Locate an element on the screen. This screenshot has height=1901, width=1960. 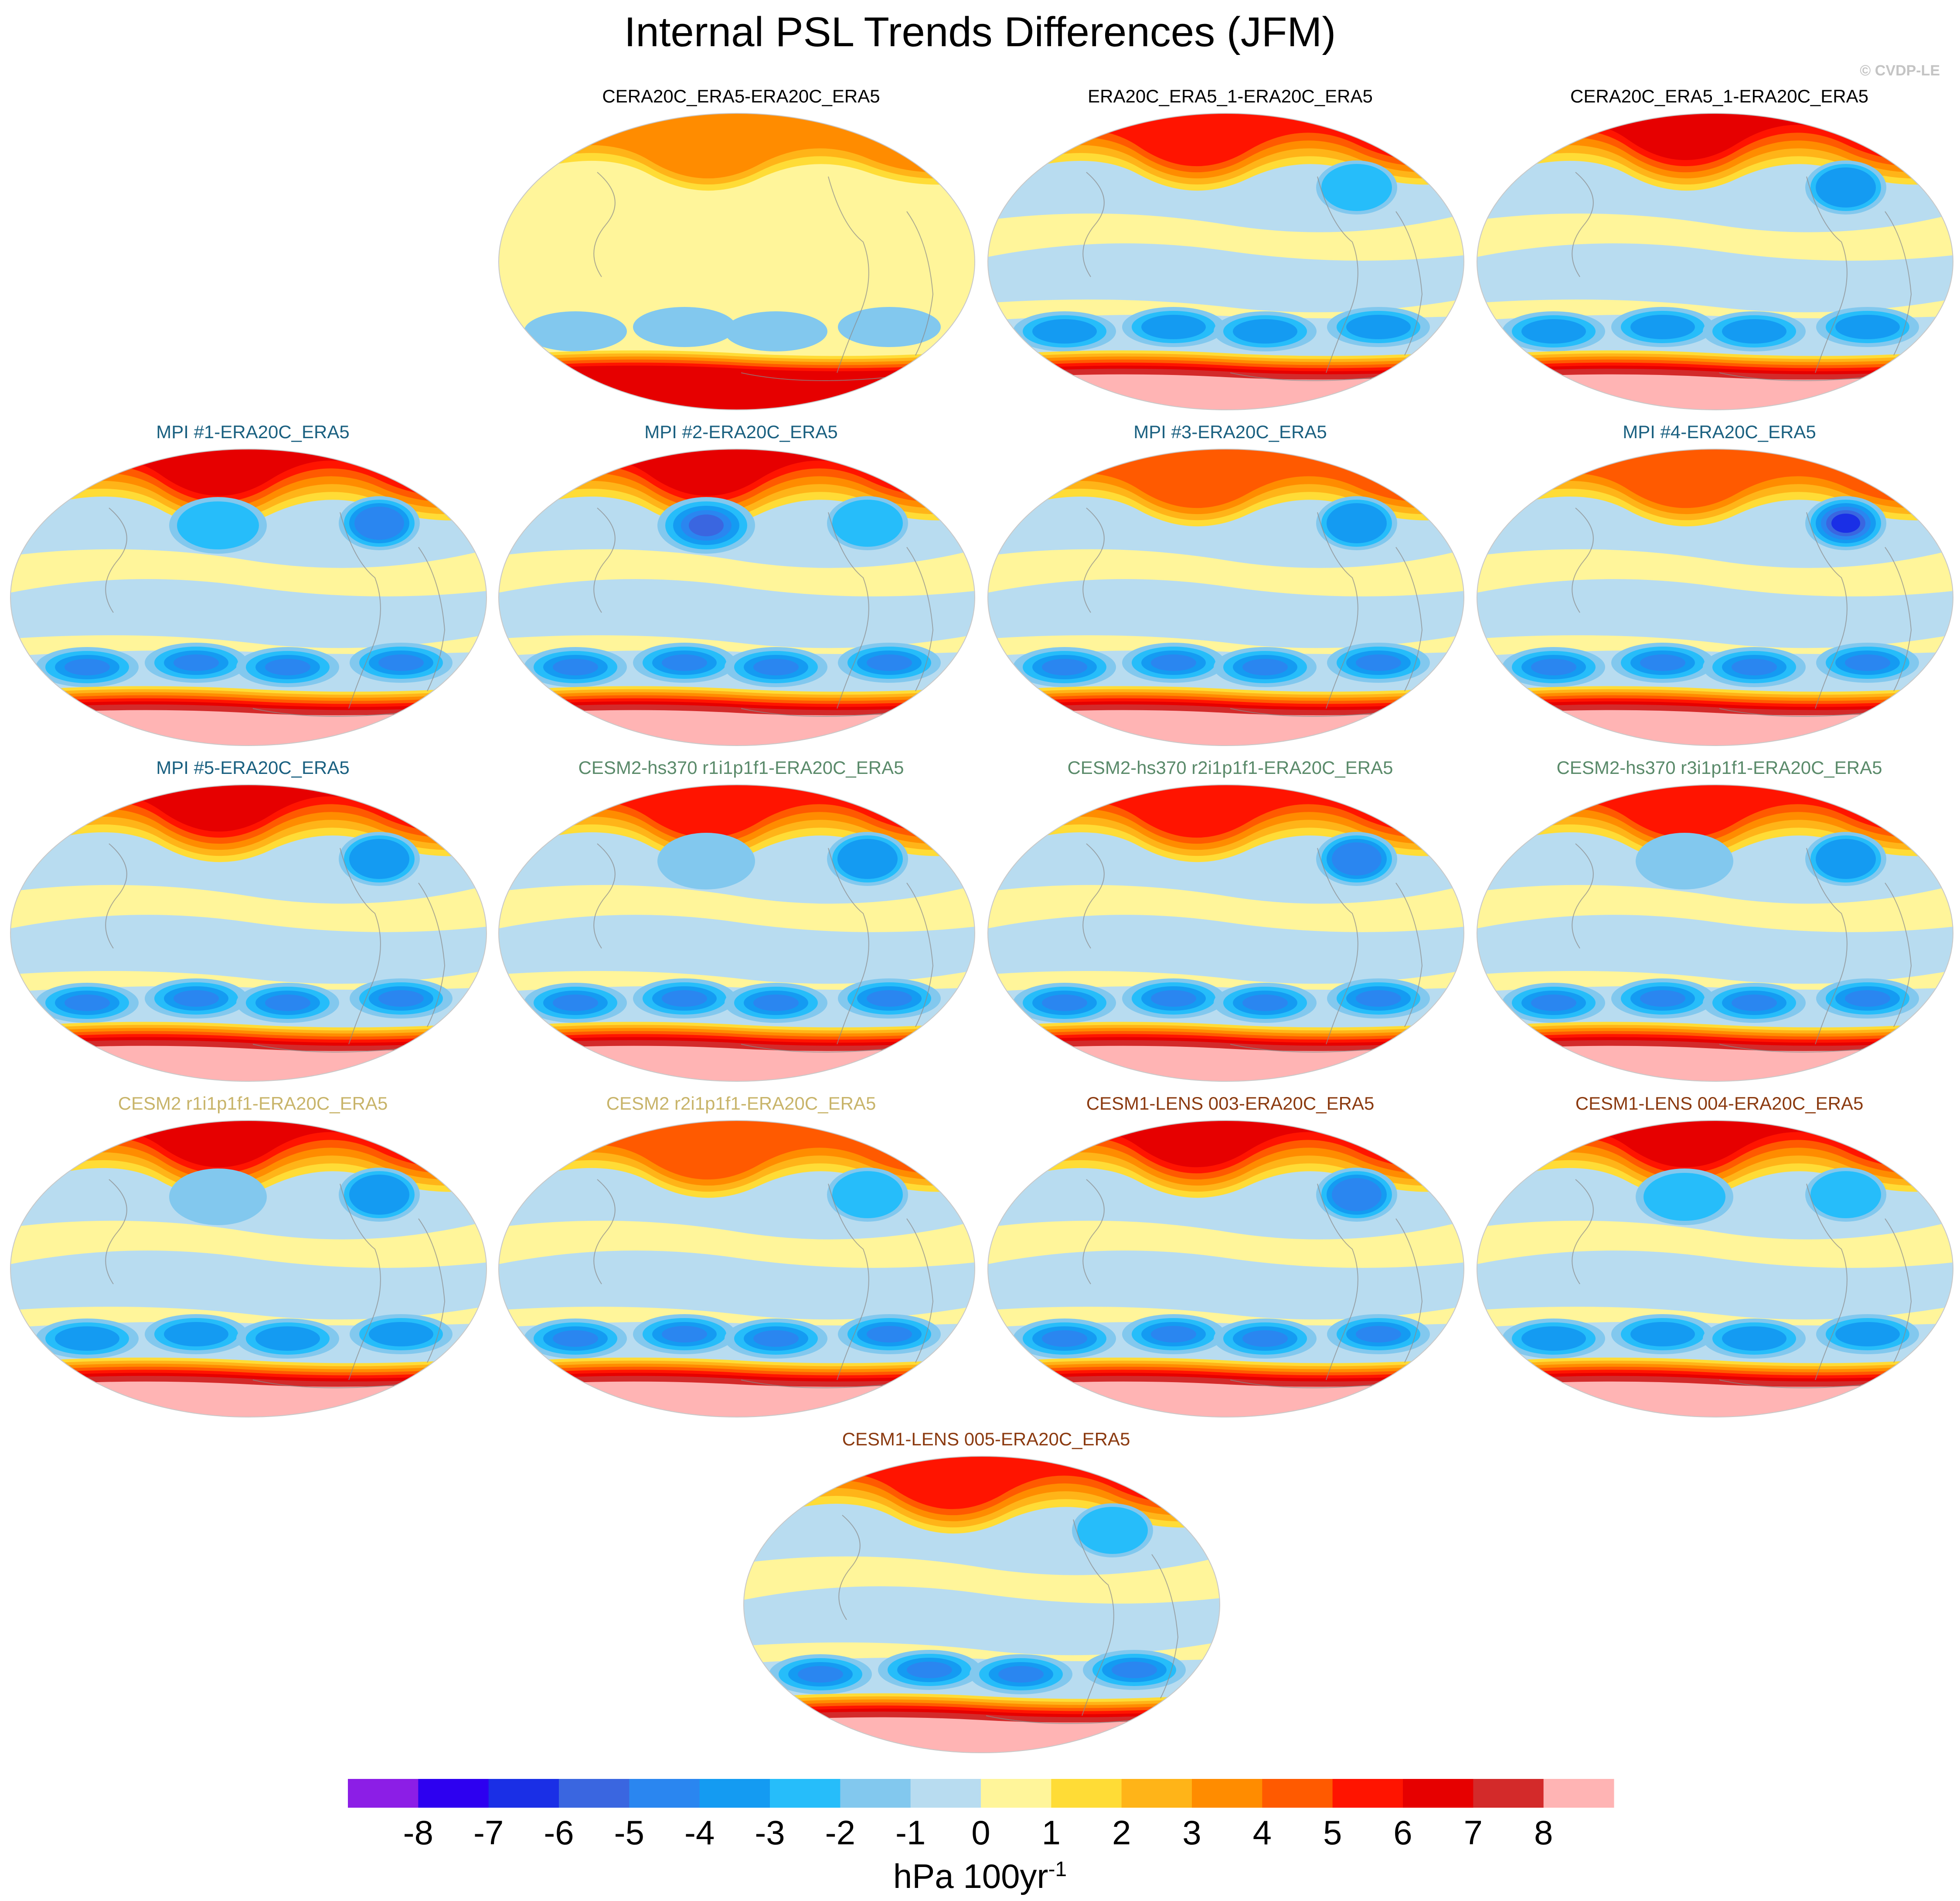
colorbar-tick-label: 7 is located at coordinates (1473, 1832).